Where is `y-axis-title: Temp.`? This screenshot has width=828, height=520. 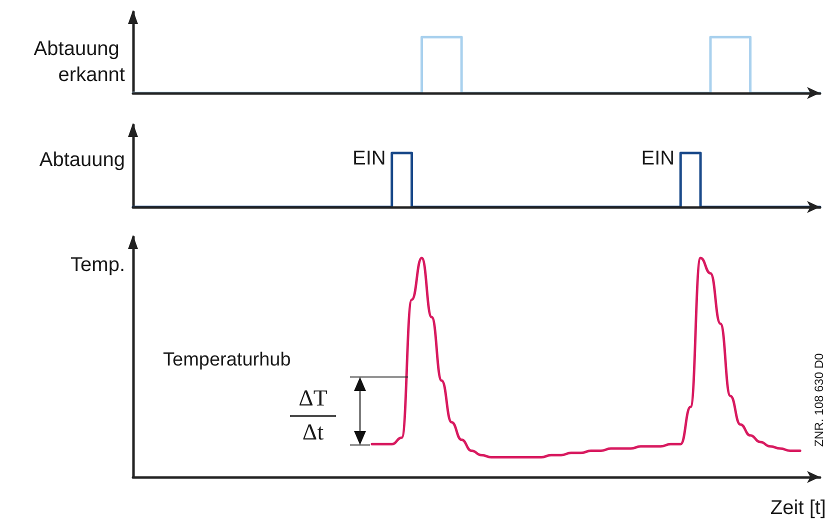 y-axis-title: Temp. is located at coordinates (97, 265).